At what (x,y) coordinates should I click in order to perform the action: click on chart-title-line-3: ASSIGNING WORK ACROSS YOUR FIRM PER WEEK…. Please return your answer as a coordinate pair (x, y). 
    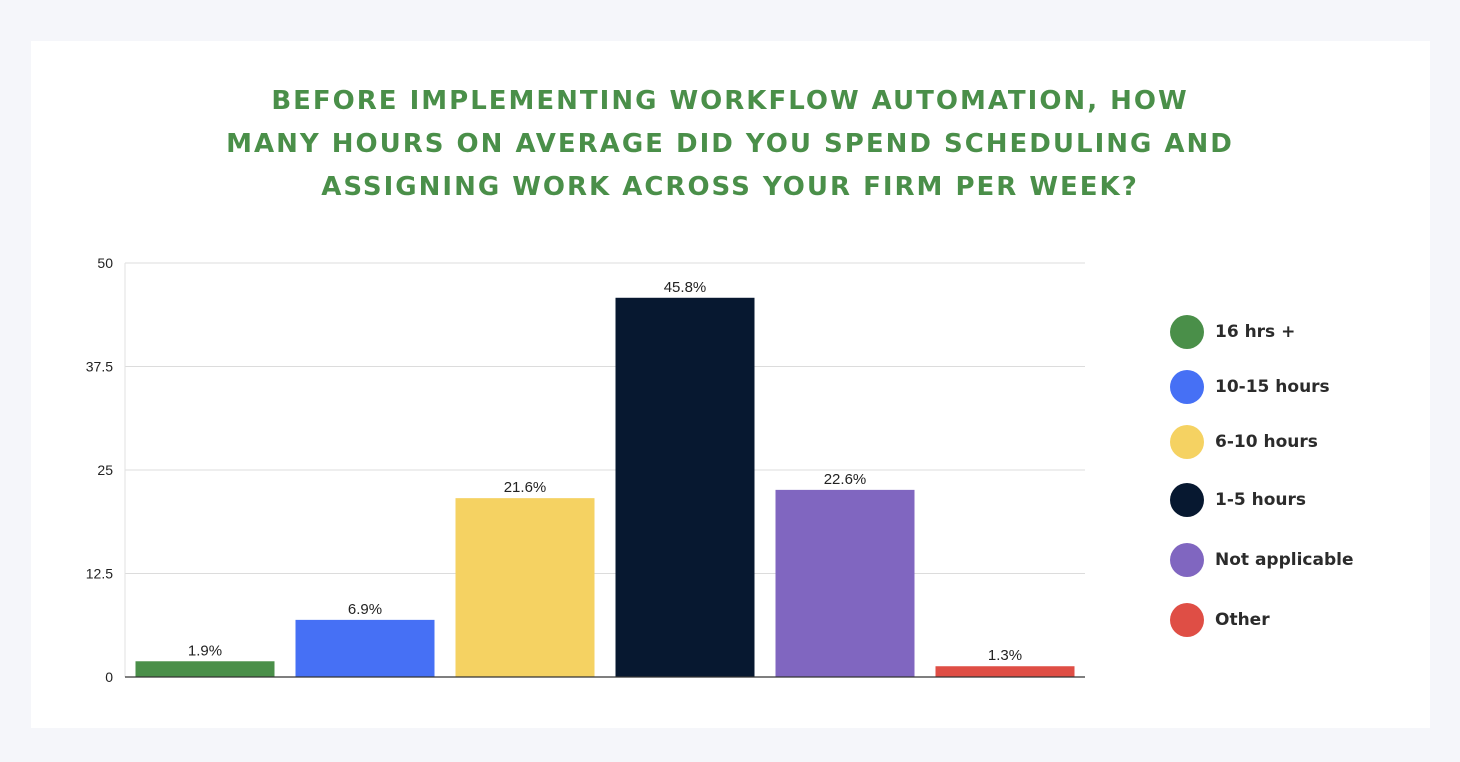
    Looking at the image, I should click on (730, 187).